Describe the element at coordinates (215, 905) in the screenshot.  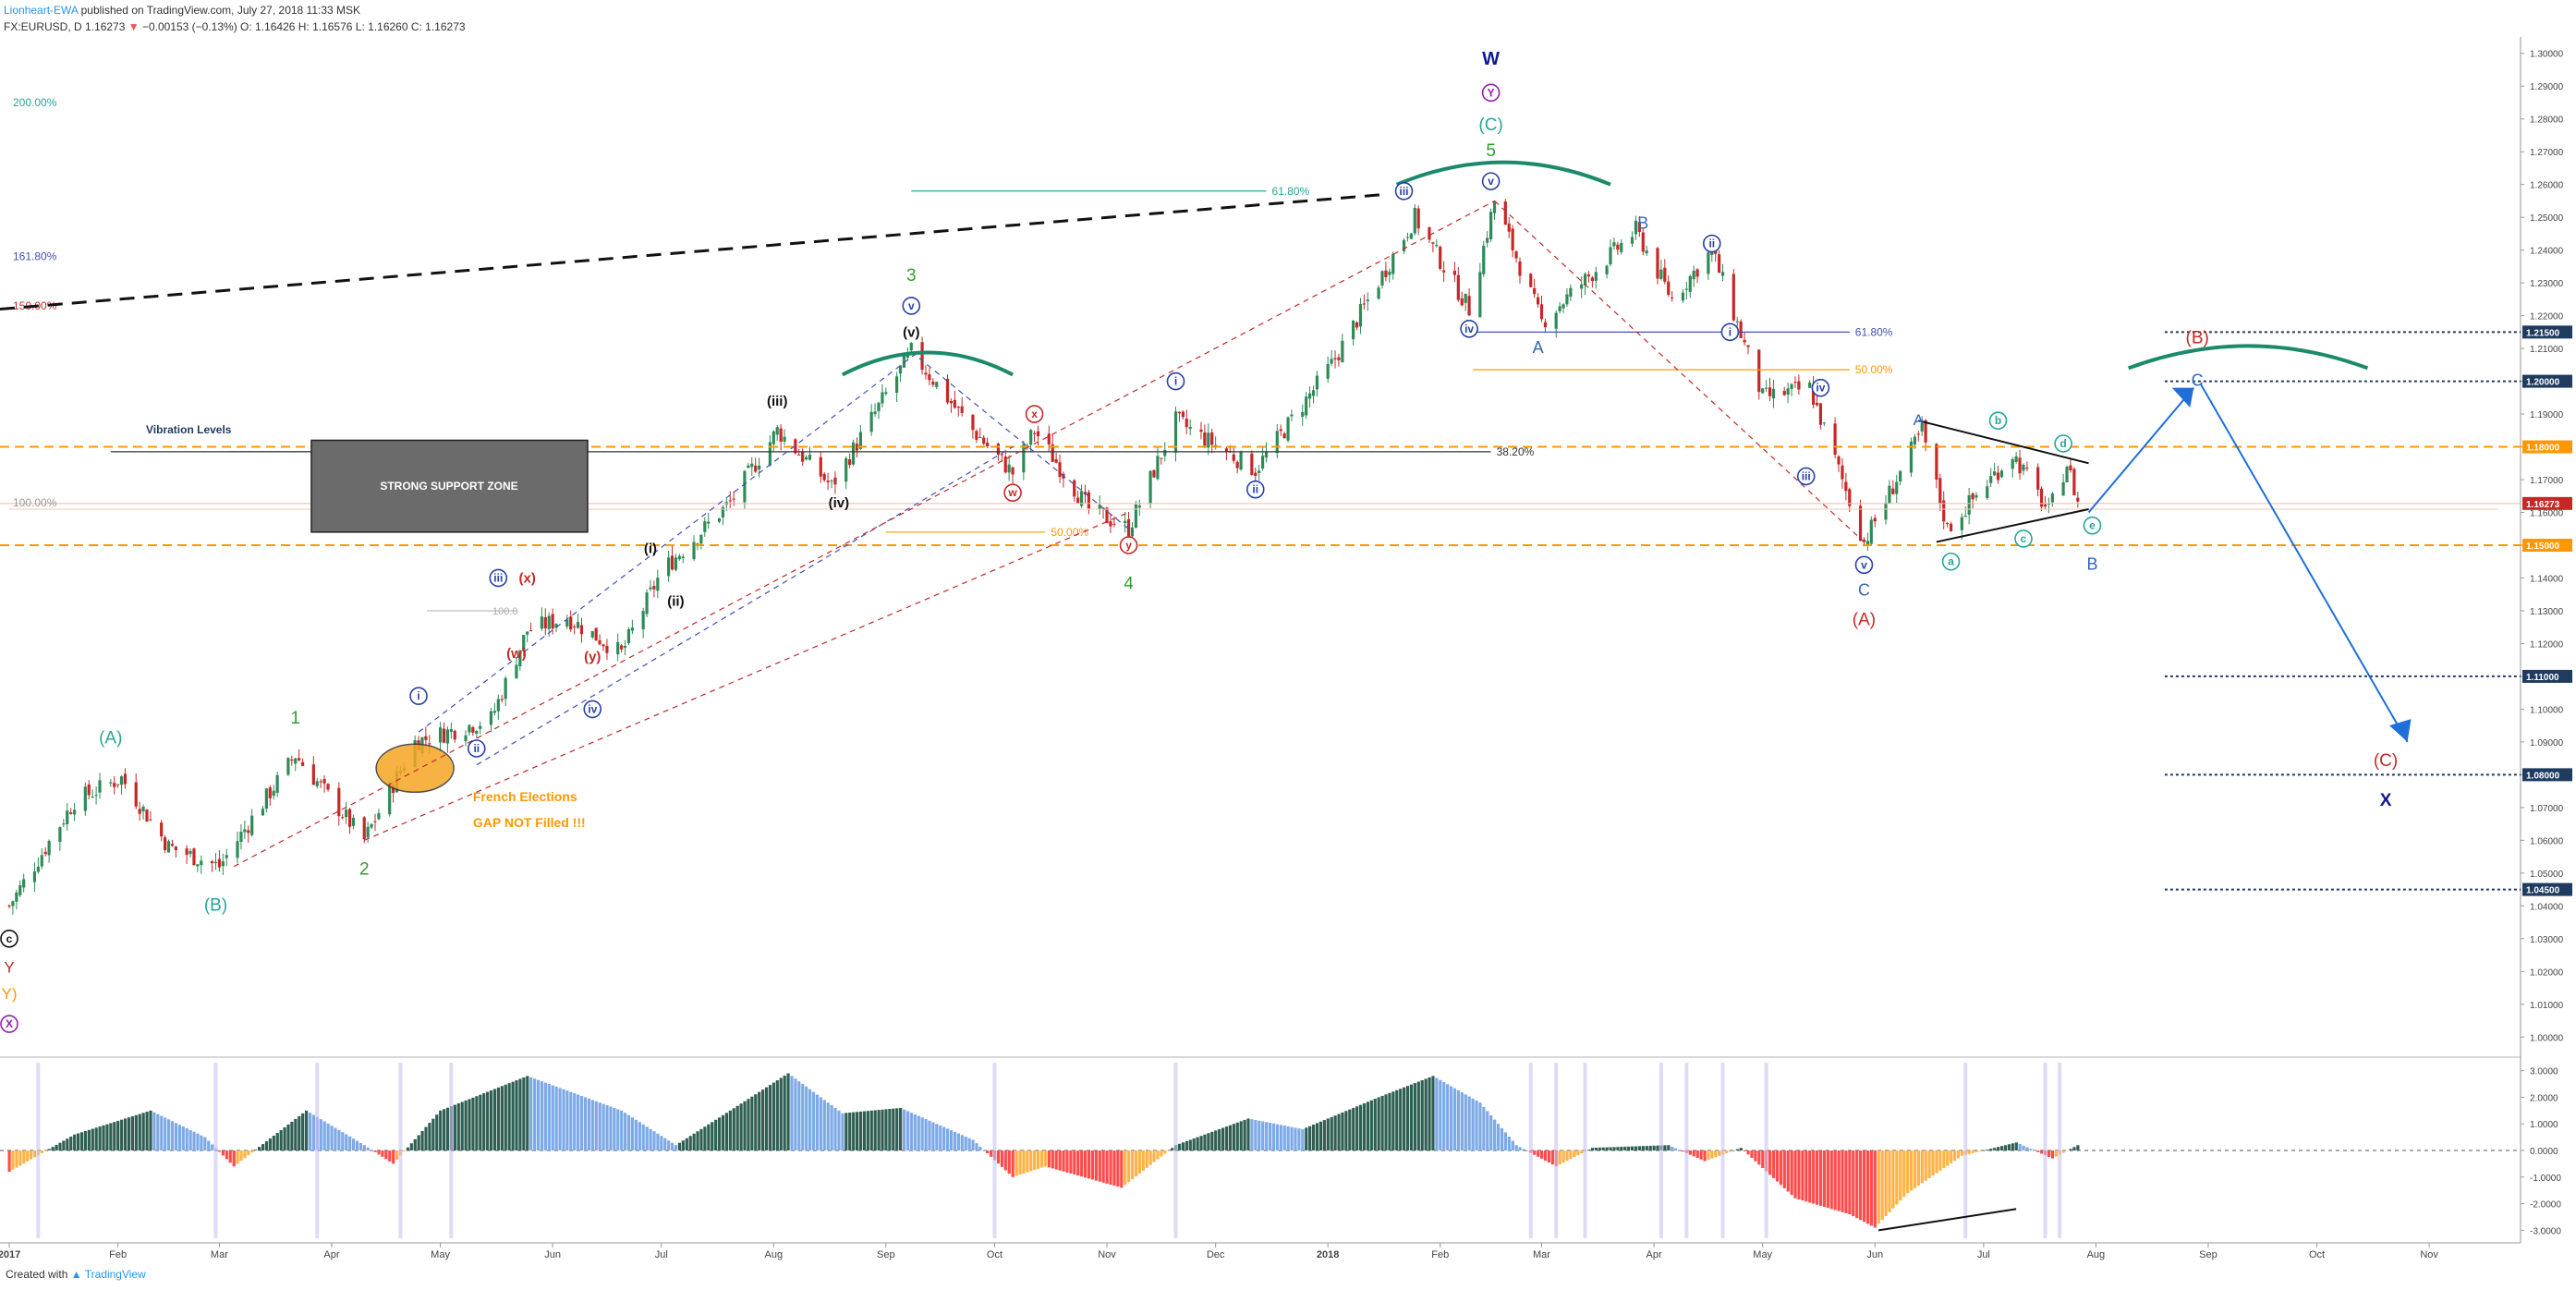
I see `wave-label: (B)` at that location.